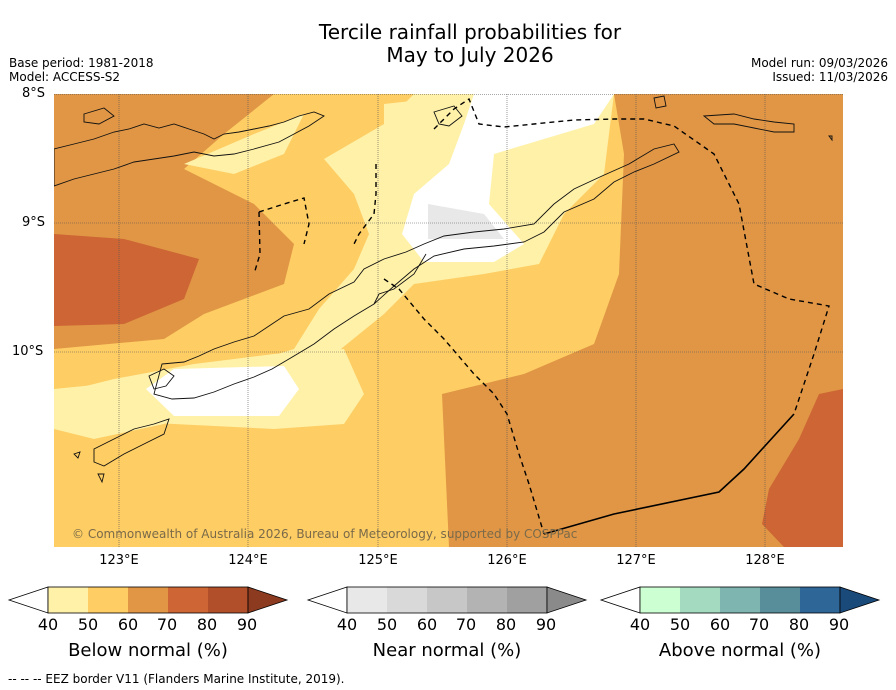  Describe the element at coordinates (88, 624) in the screenshot. I see `cb-below-tick-50: 50` at that location.